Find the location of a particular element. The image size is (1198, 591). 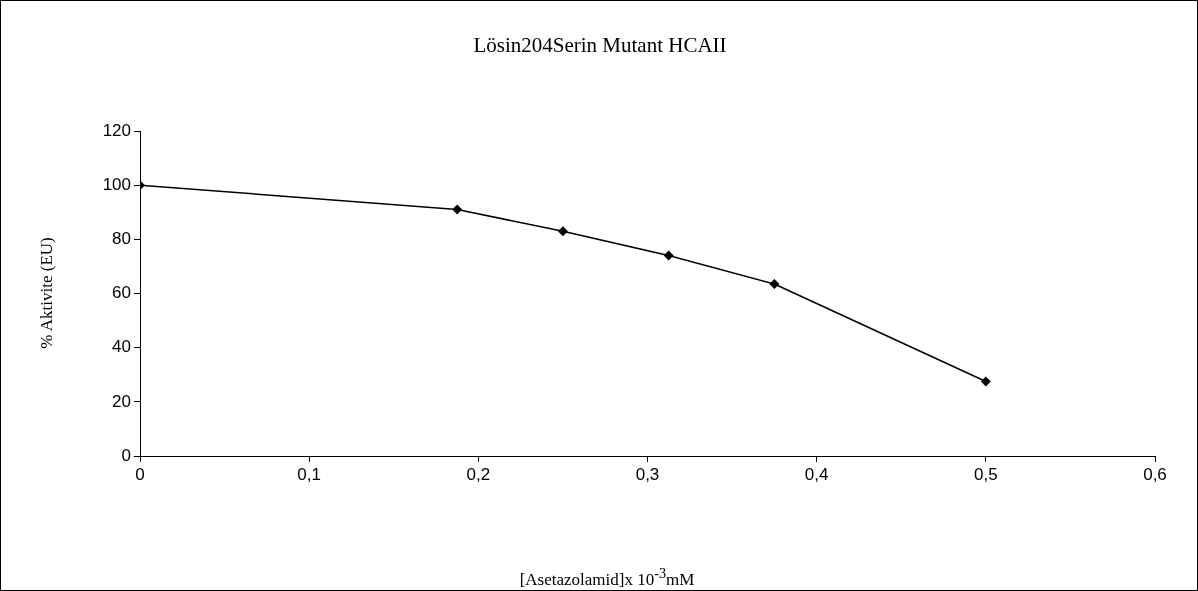

y-tick-label: 80 is located at coordinates (121, 239).